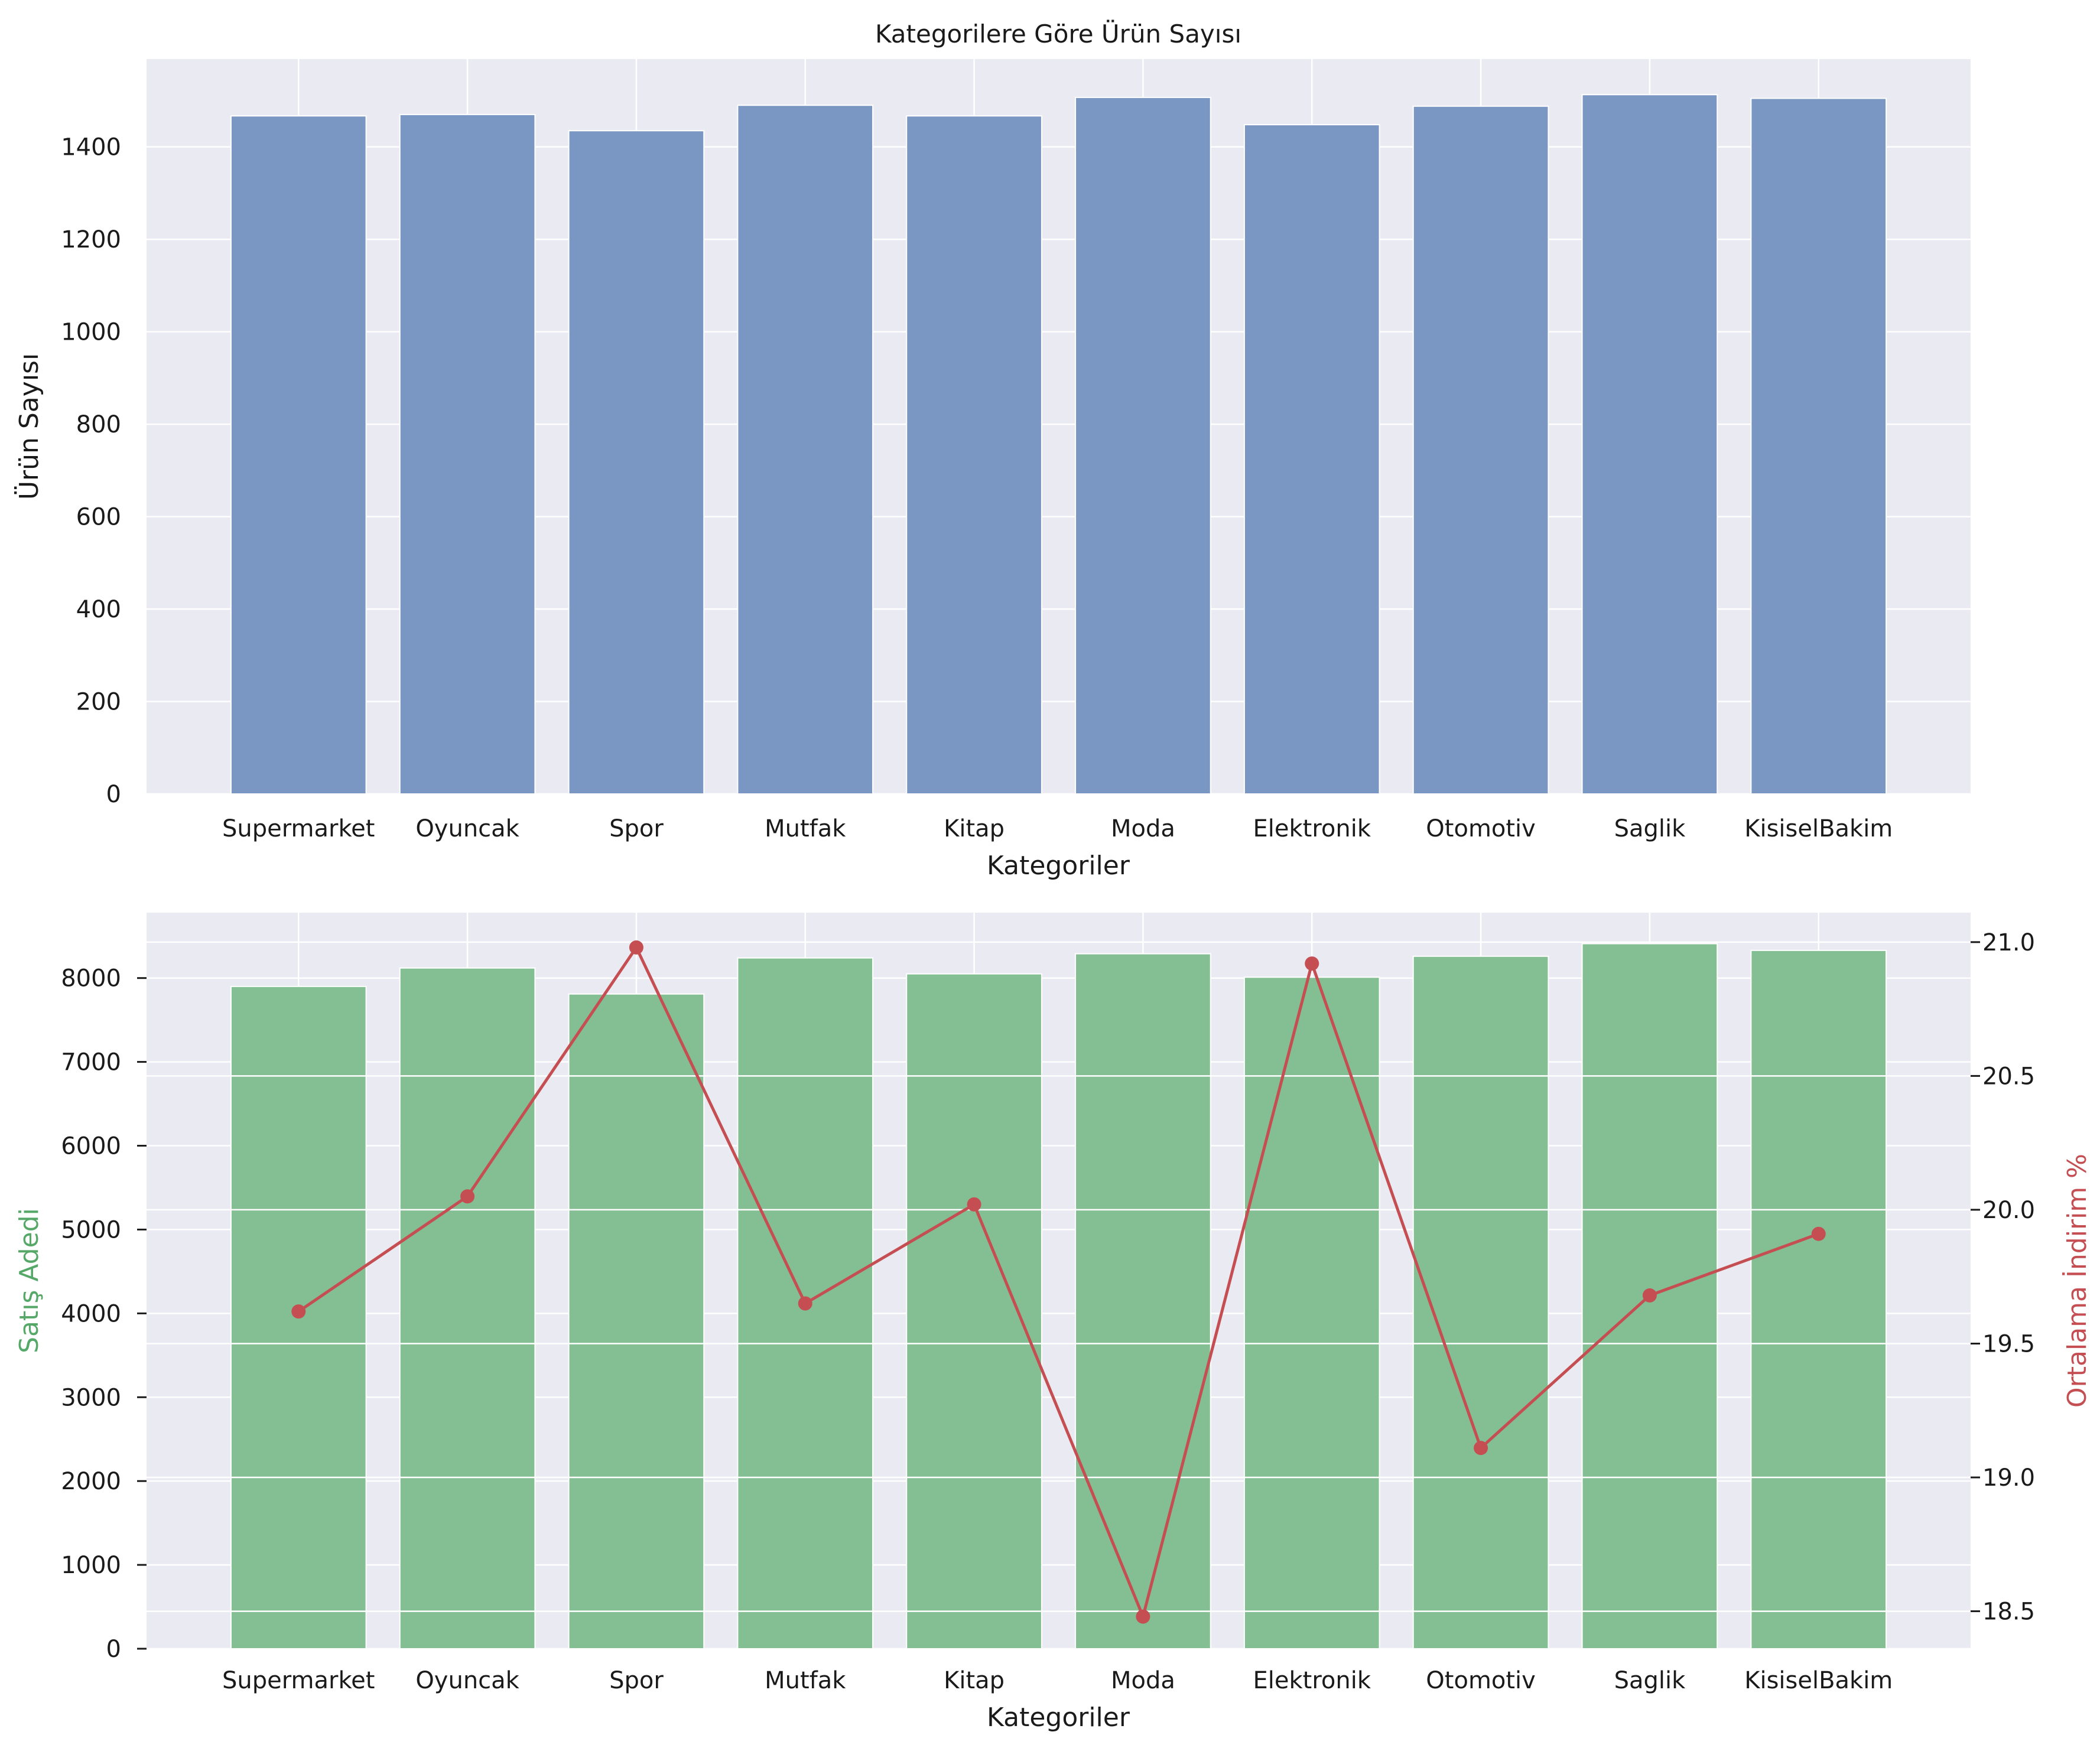 This screenshot has height=1745, width=2100. Describe the element at coordinates (1480, 450) in the screenshot. I see `bar-otomotiv` at that location.